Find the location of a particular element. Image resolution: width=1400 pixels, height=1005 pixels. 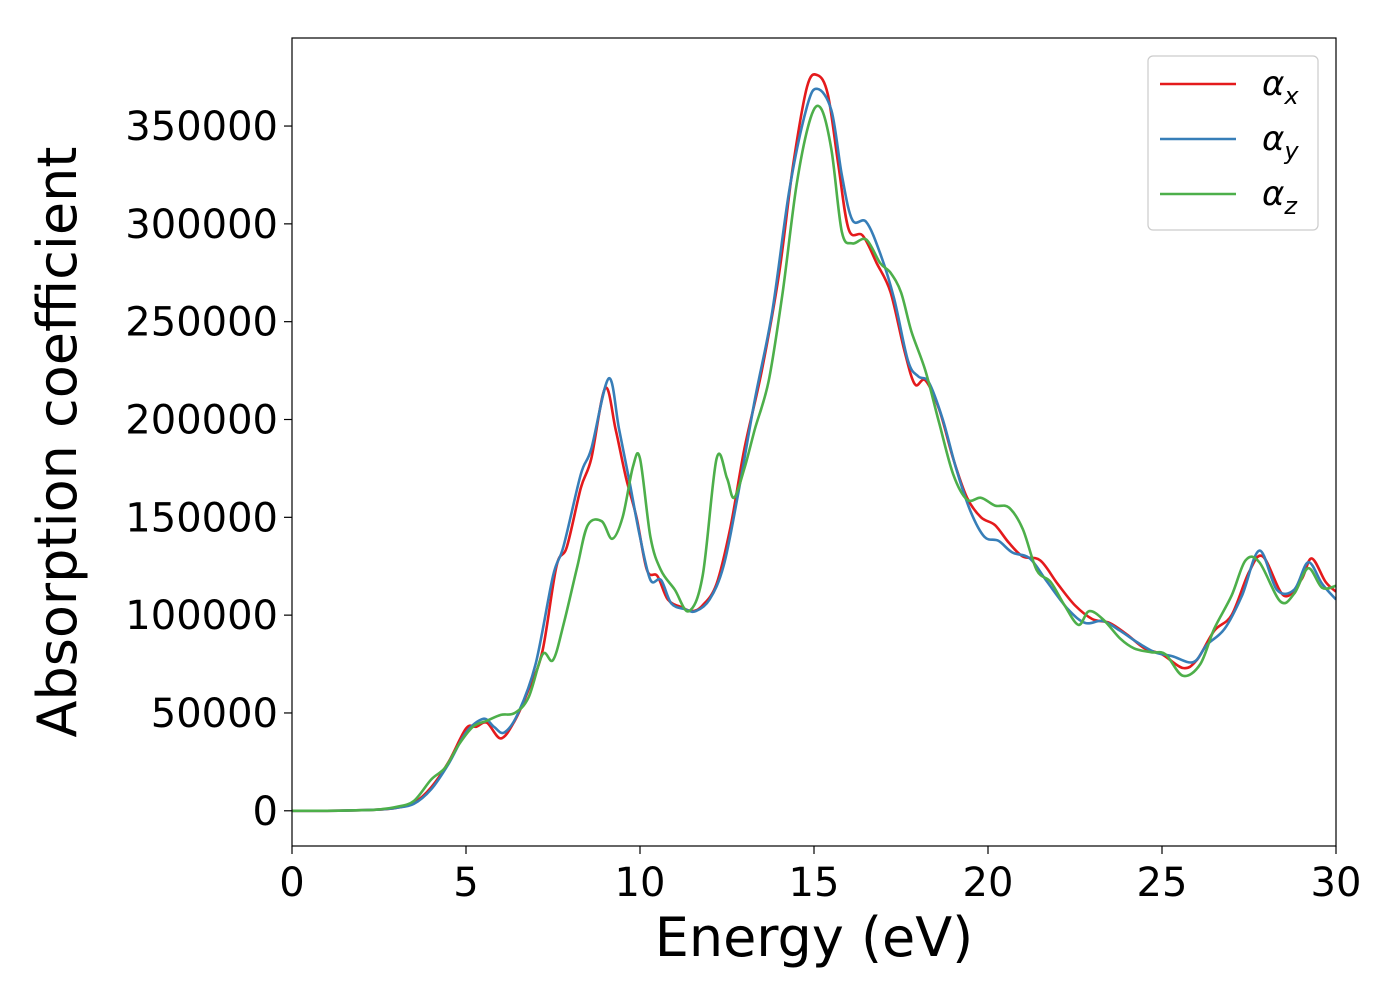

legend-box is located at coordinates (1233, 143).